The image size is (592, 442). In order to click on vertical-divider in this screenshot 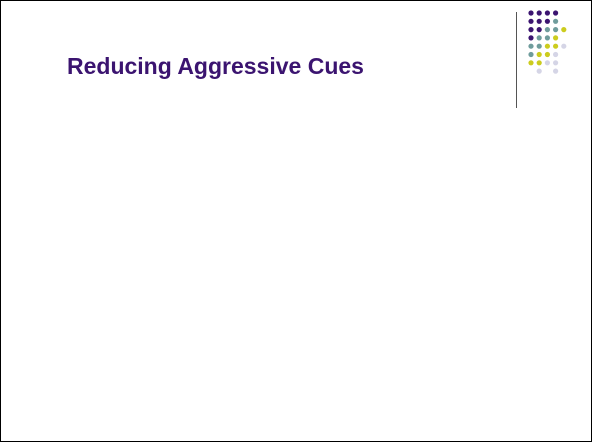, I will do `click(516, 60)`.